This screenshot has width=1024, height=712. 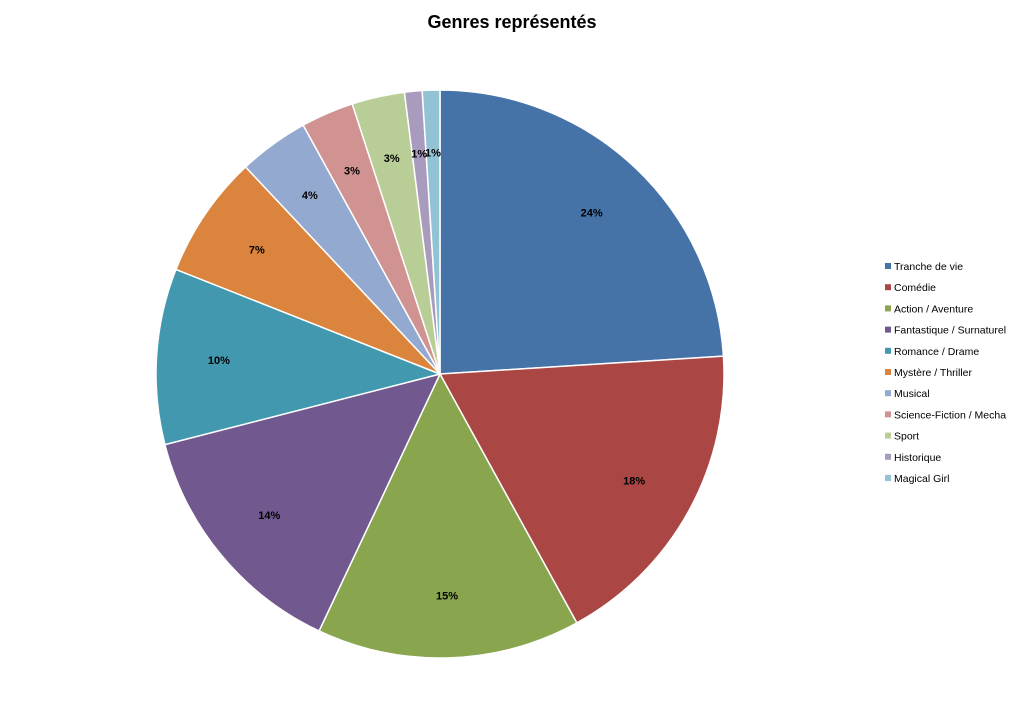 What do you see at coordinates (431, 232) in the screenshot?
I see `pie-slice-magical-girl` at bounding box center [431, 232].